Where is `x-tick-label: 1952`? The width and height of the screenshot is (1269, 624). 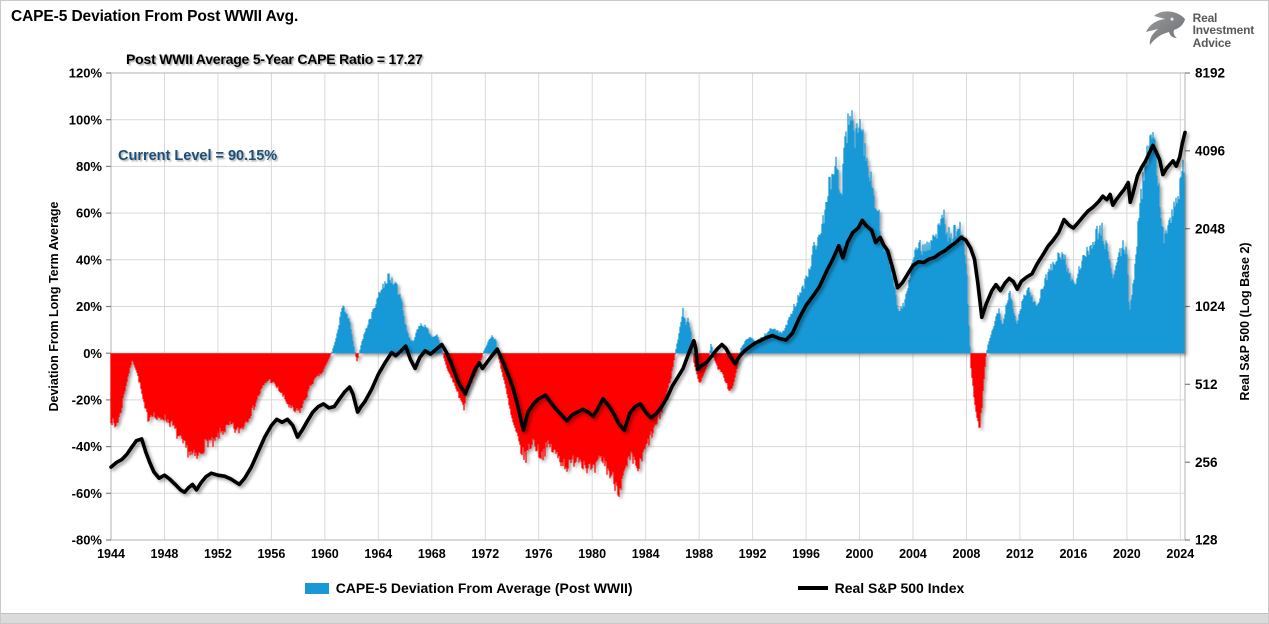
x-tick-label: 1952 is located at coordinates (218, 554).